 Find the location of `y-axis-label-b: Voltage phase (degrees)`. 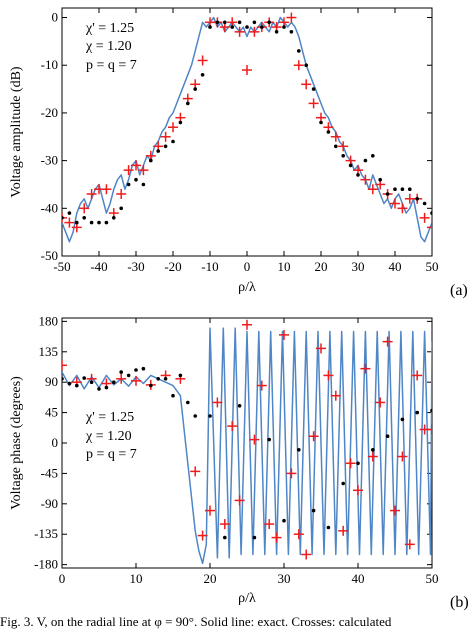

y-axis-label-b: Voltage phase (degrees) is located at coordinates (16, 443).